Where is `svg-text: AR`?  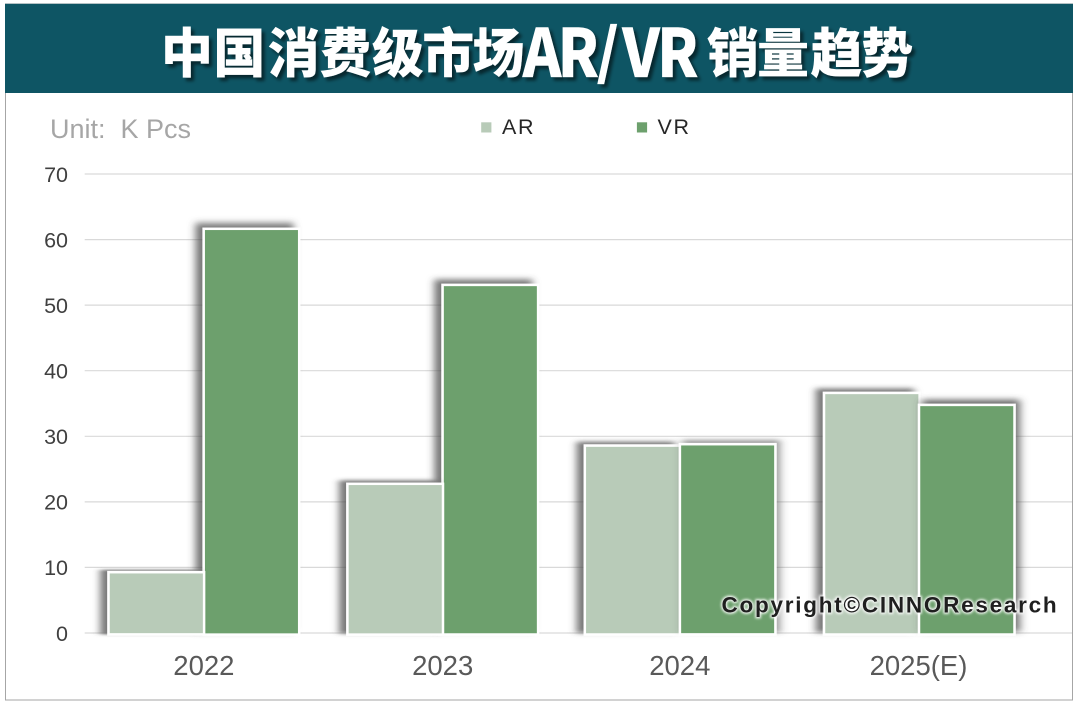 svg-text: AR is located at coordinates (518, 127).